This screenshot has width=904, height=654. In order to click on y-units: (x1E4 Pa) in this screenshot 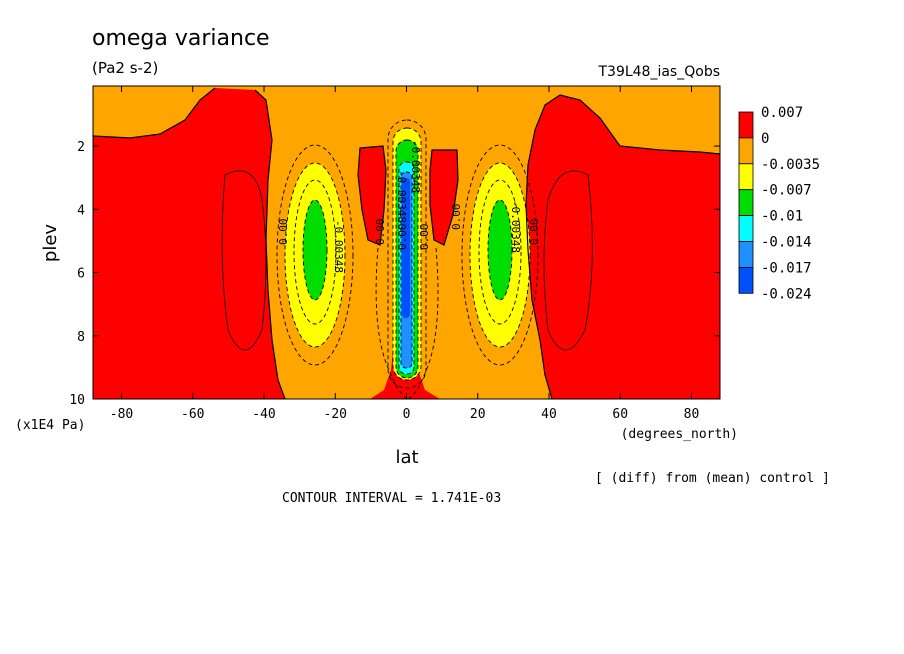, I will do `click(50, 425)`.